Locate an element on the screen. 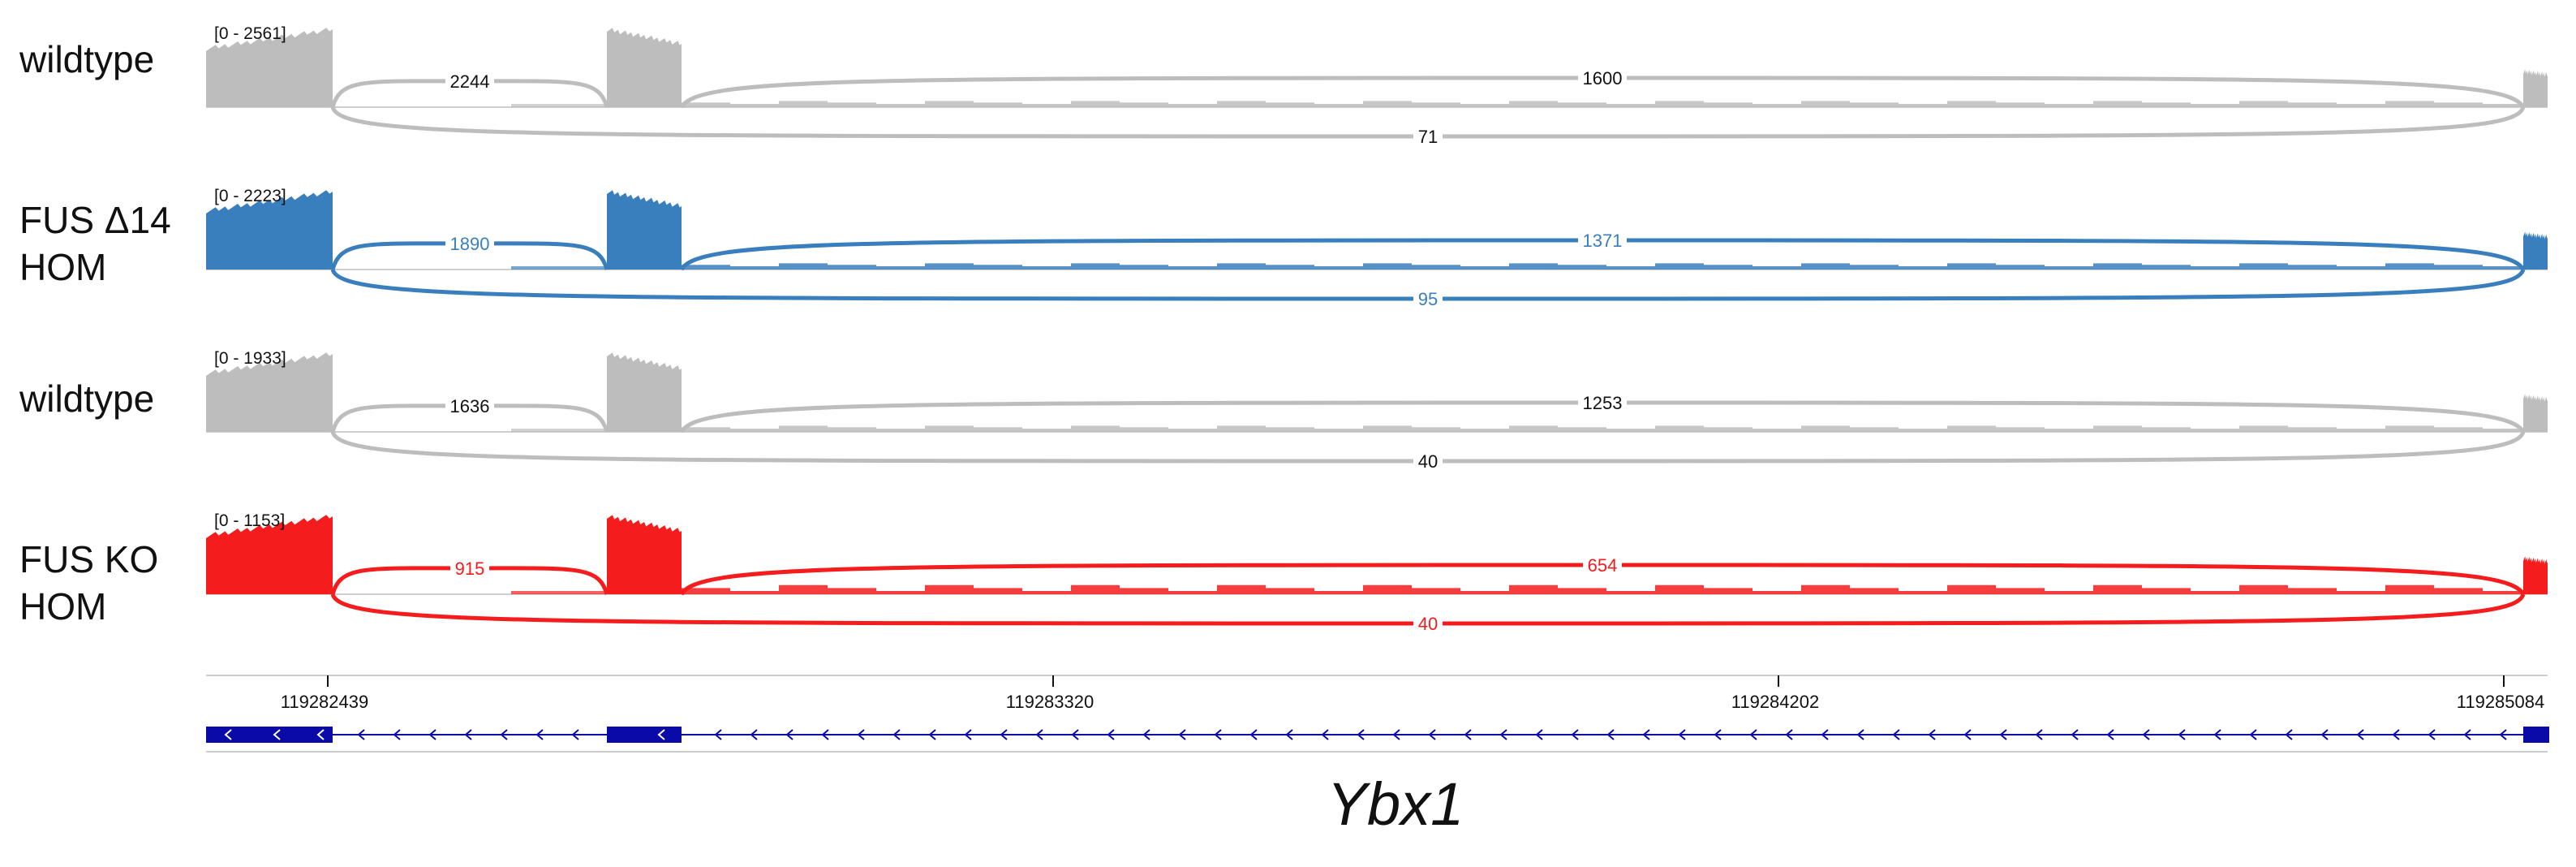  junction-count-j2: 1371 is located at coordinates (1603, 241).